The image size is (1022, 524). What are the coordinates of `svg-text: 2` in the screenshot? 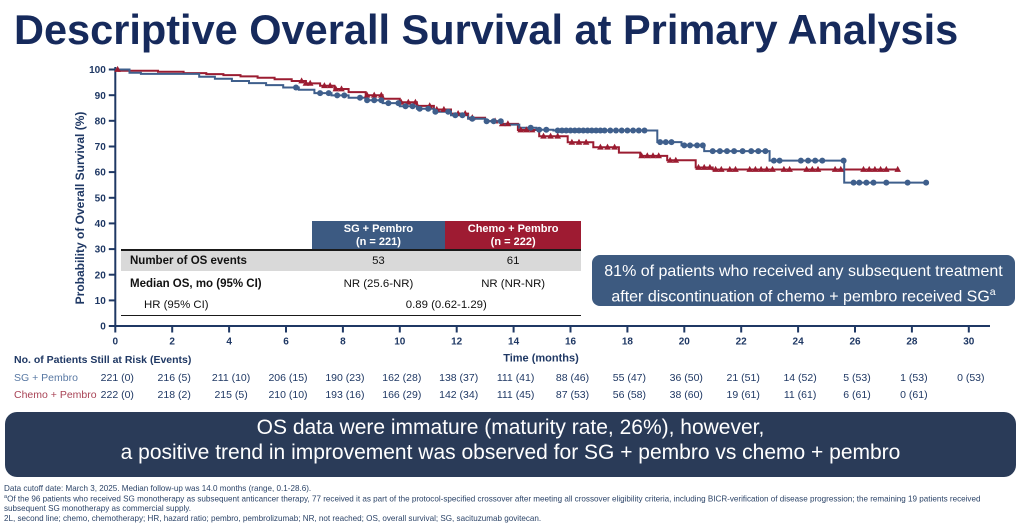 It's located at (172, 342).